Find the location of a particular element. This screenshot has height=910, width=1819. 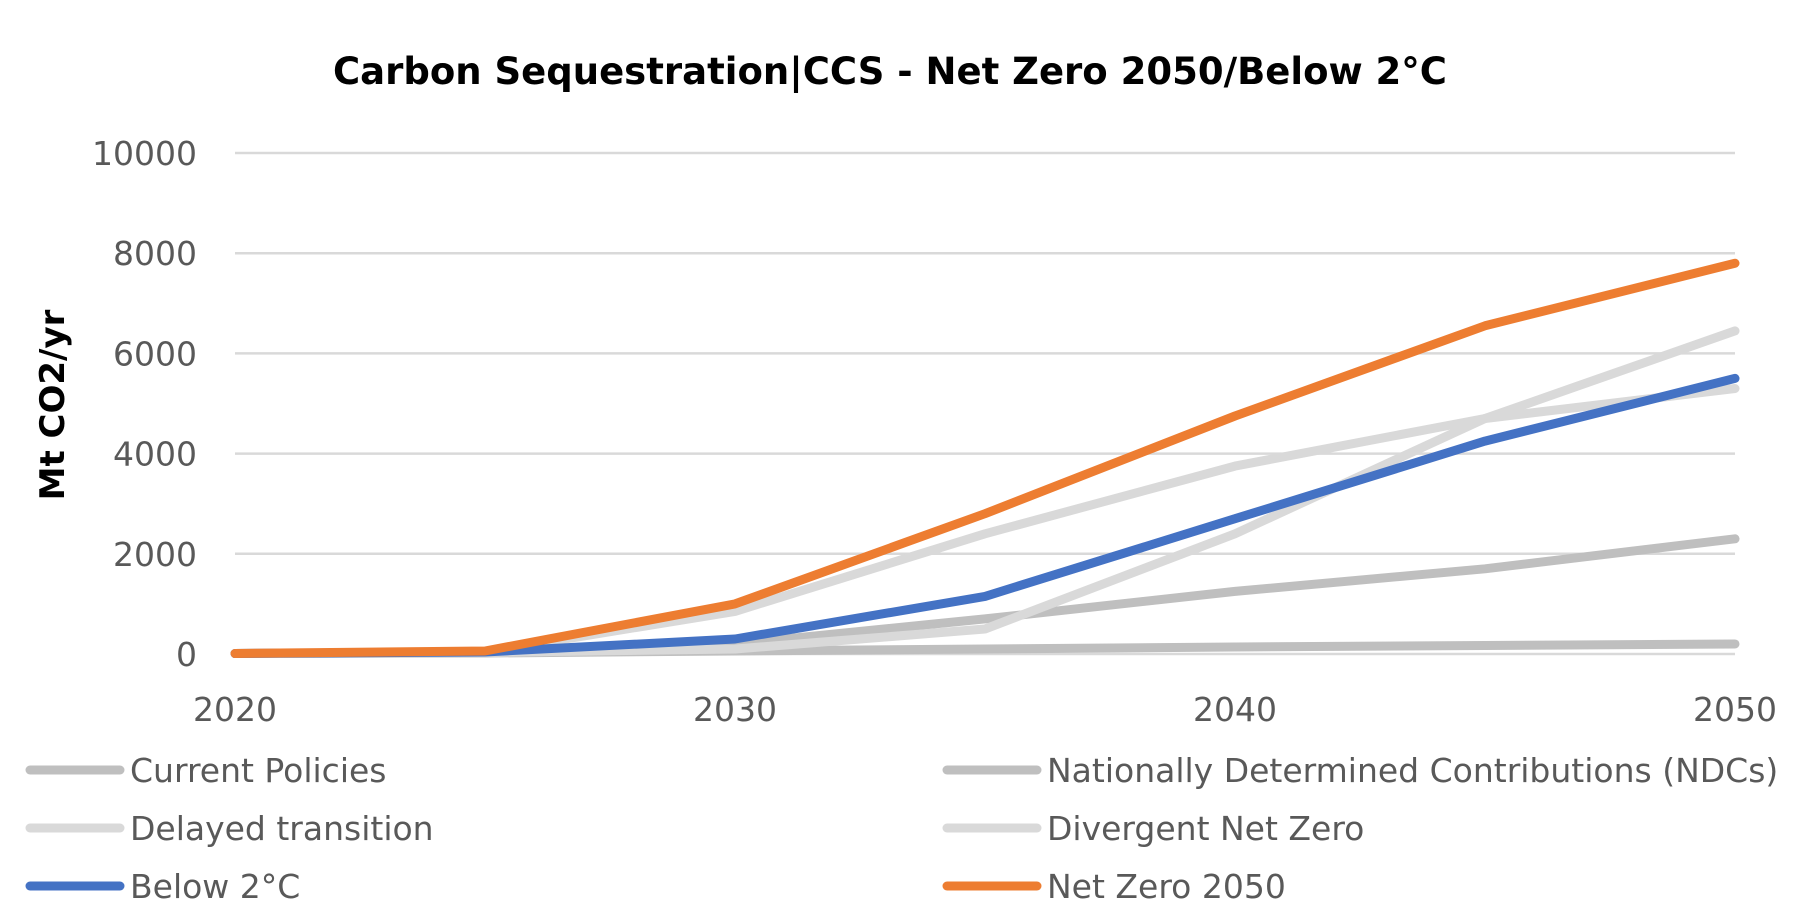

x-tick-label: 2050 is located at coordinates (1735, 709).